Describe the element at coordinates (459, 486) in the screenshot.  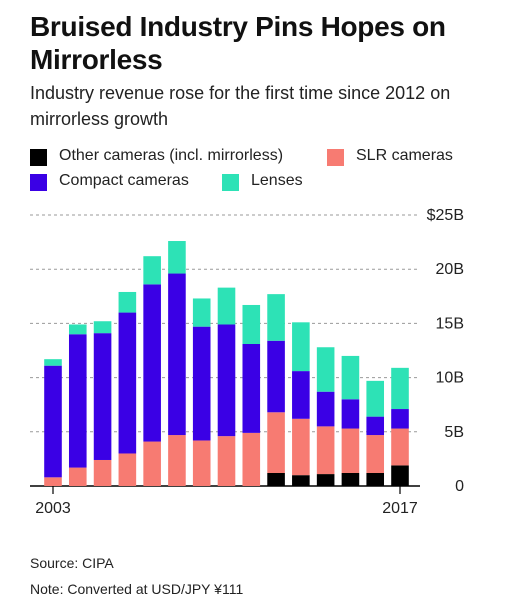
I see `y-tick-label: 0` at that location.